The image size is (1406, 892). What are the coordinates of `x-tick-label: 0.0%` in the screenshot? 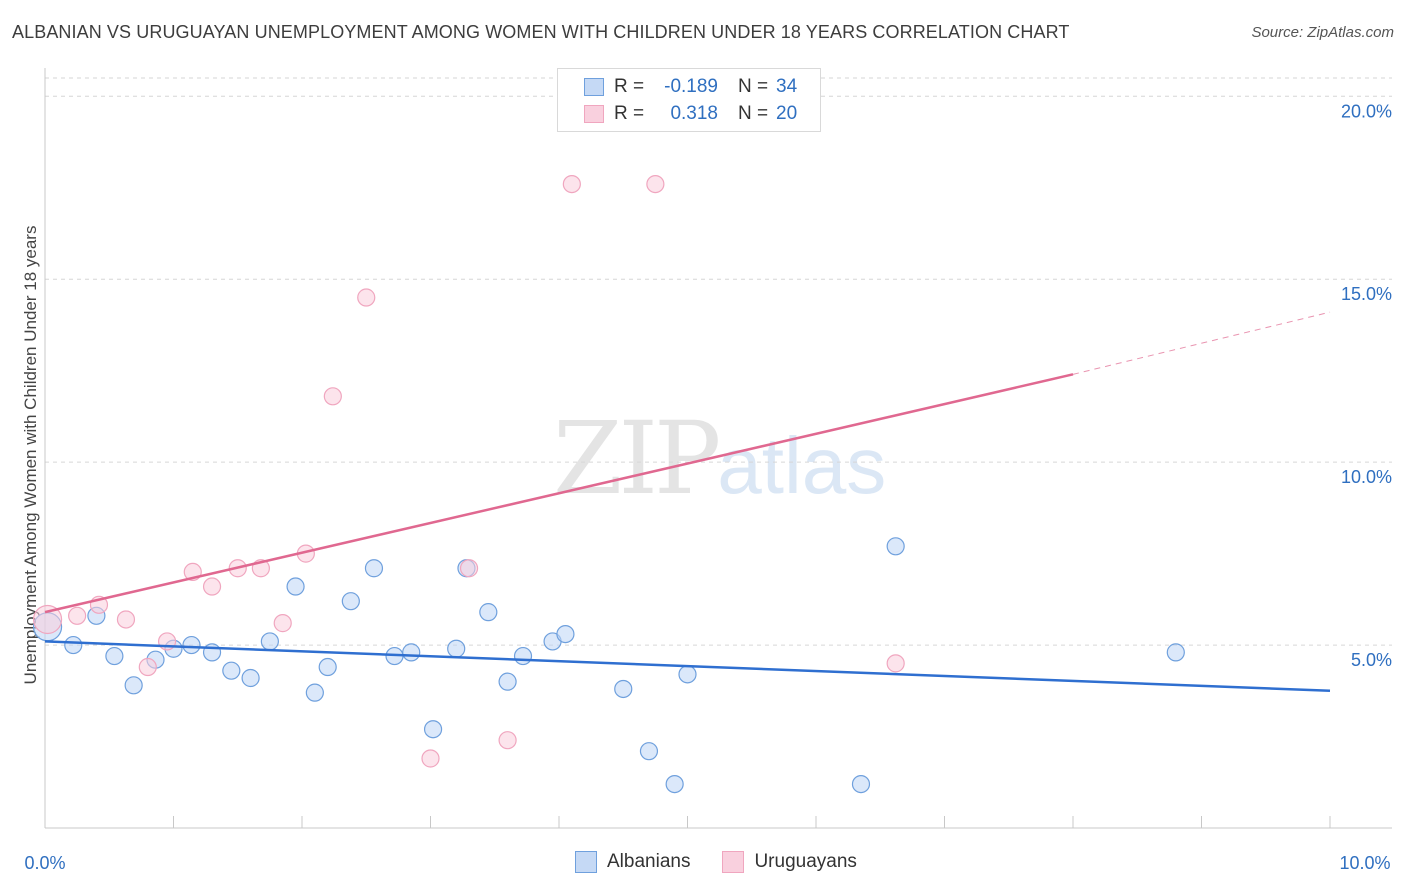 It's located at (44, 863).